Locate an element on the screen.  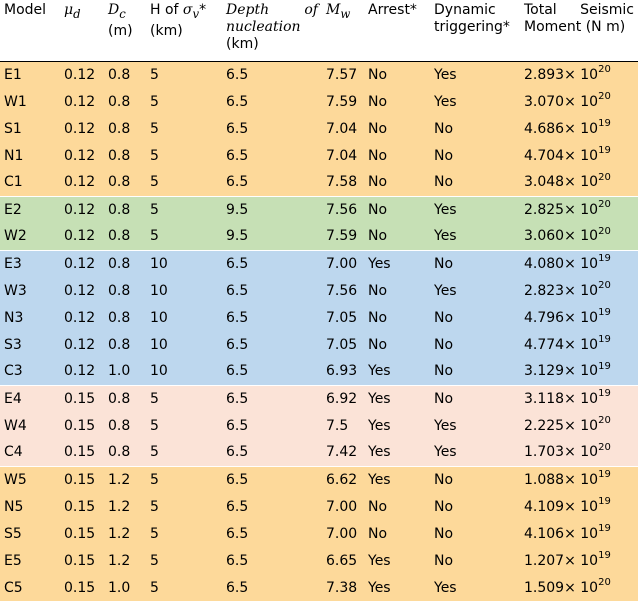
cell-moment: 3.070× 10²⁰ is located at coordinates (567, 100).